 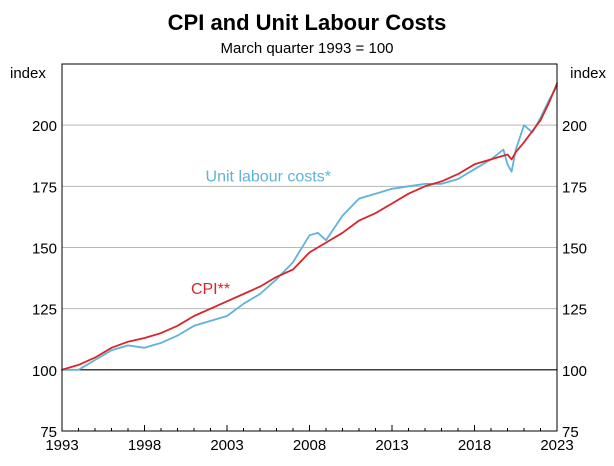 I want to click on x-tick-2008: 2008, so click(x=309, y=445).